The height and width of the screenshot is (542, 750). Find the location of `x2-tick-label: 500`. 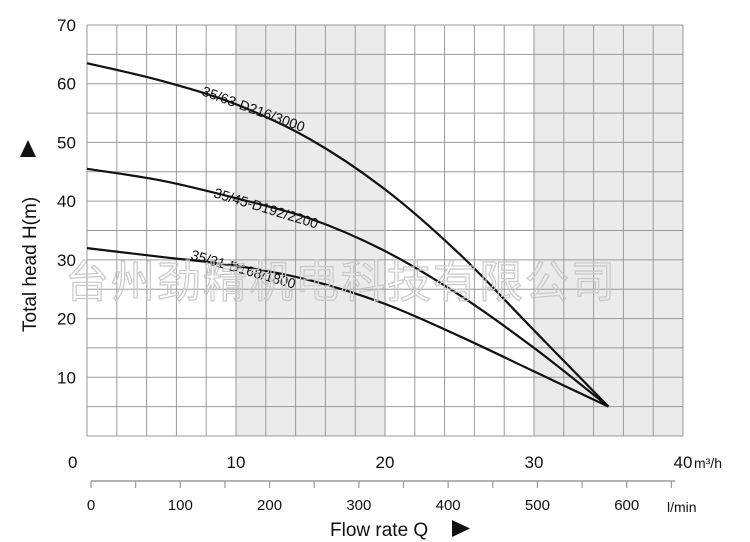

x2-tick-label: 500 is located at coordinates (537, 505).